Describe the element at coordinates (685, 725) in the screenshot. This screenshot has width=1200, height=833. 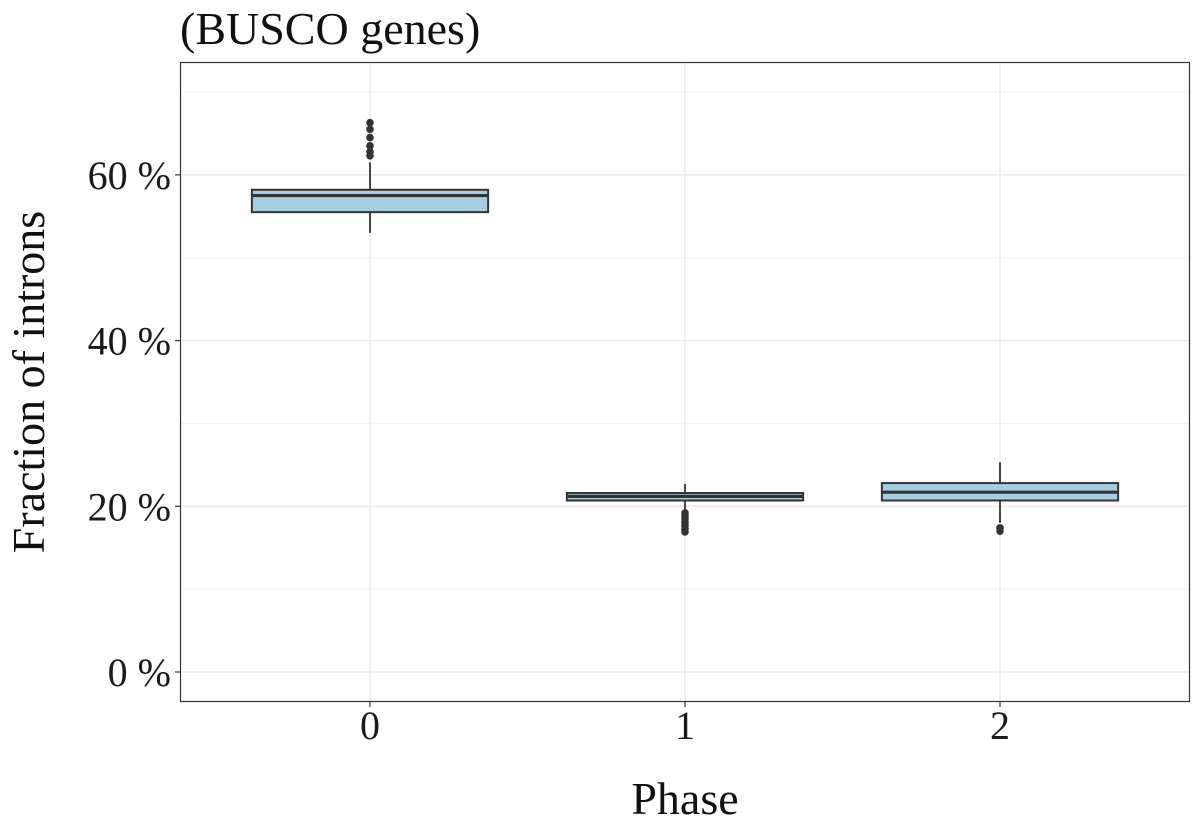
I see `x-tick-label: 1` at that location.